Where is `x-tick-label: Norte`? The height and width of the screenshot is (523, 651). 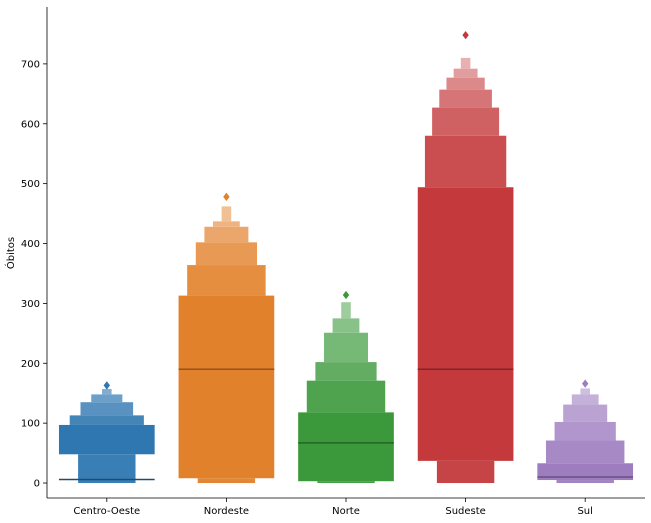 x-tick-label: Norte is located at coordinates (346, 511).